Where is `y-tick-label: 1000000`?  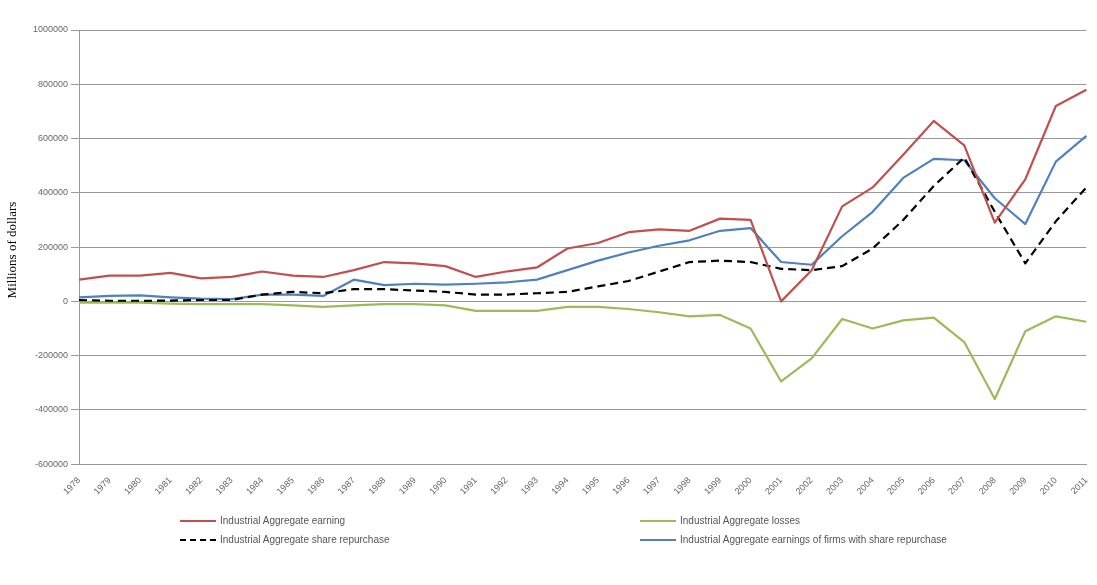
y-tick-label: 1000000 is located at coordinates (50, 29).